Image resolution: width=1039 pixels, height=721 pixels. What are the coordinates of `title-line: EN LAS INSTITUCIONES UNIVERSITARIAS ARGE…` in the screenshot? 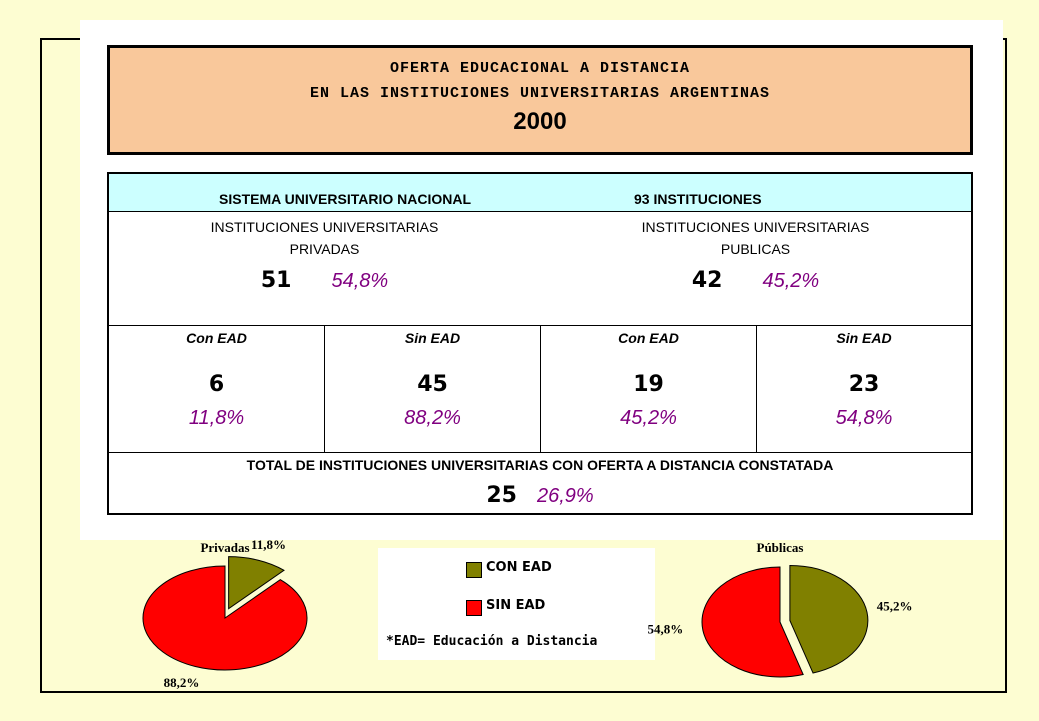 It's located at (540, 93).